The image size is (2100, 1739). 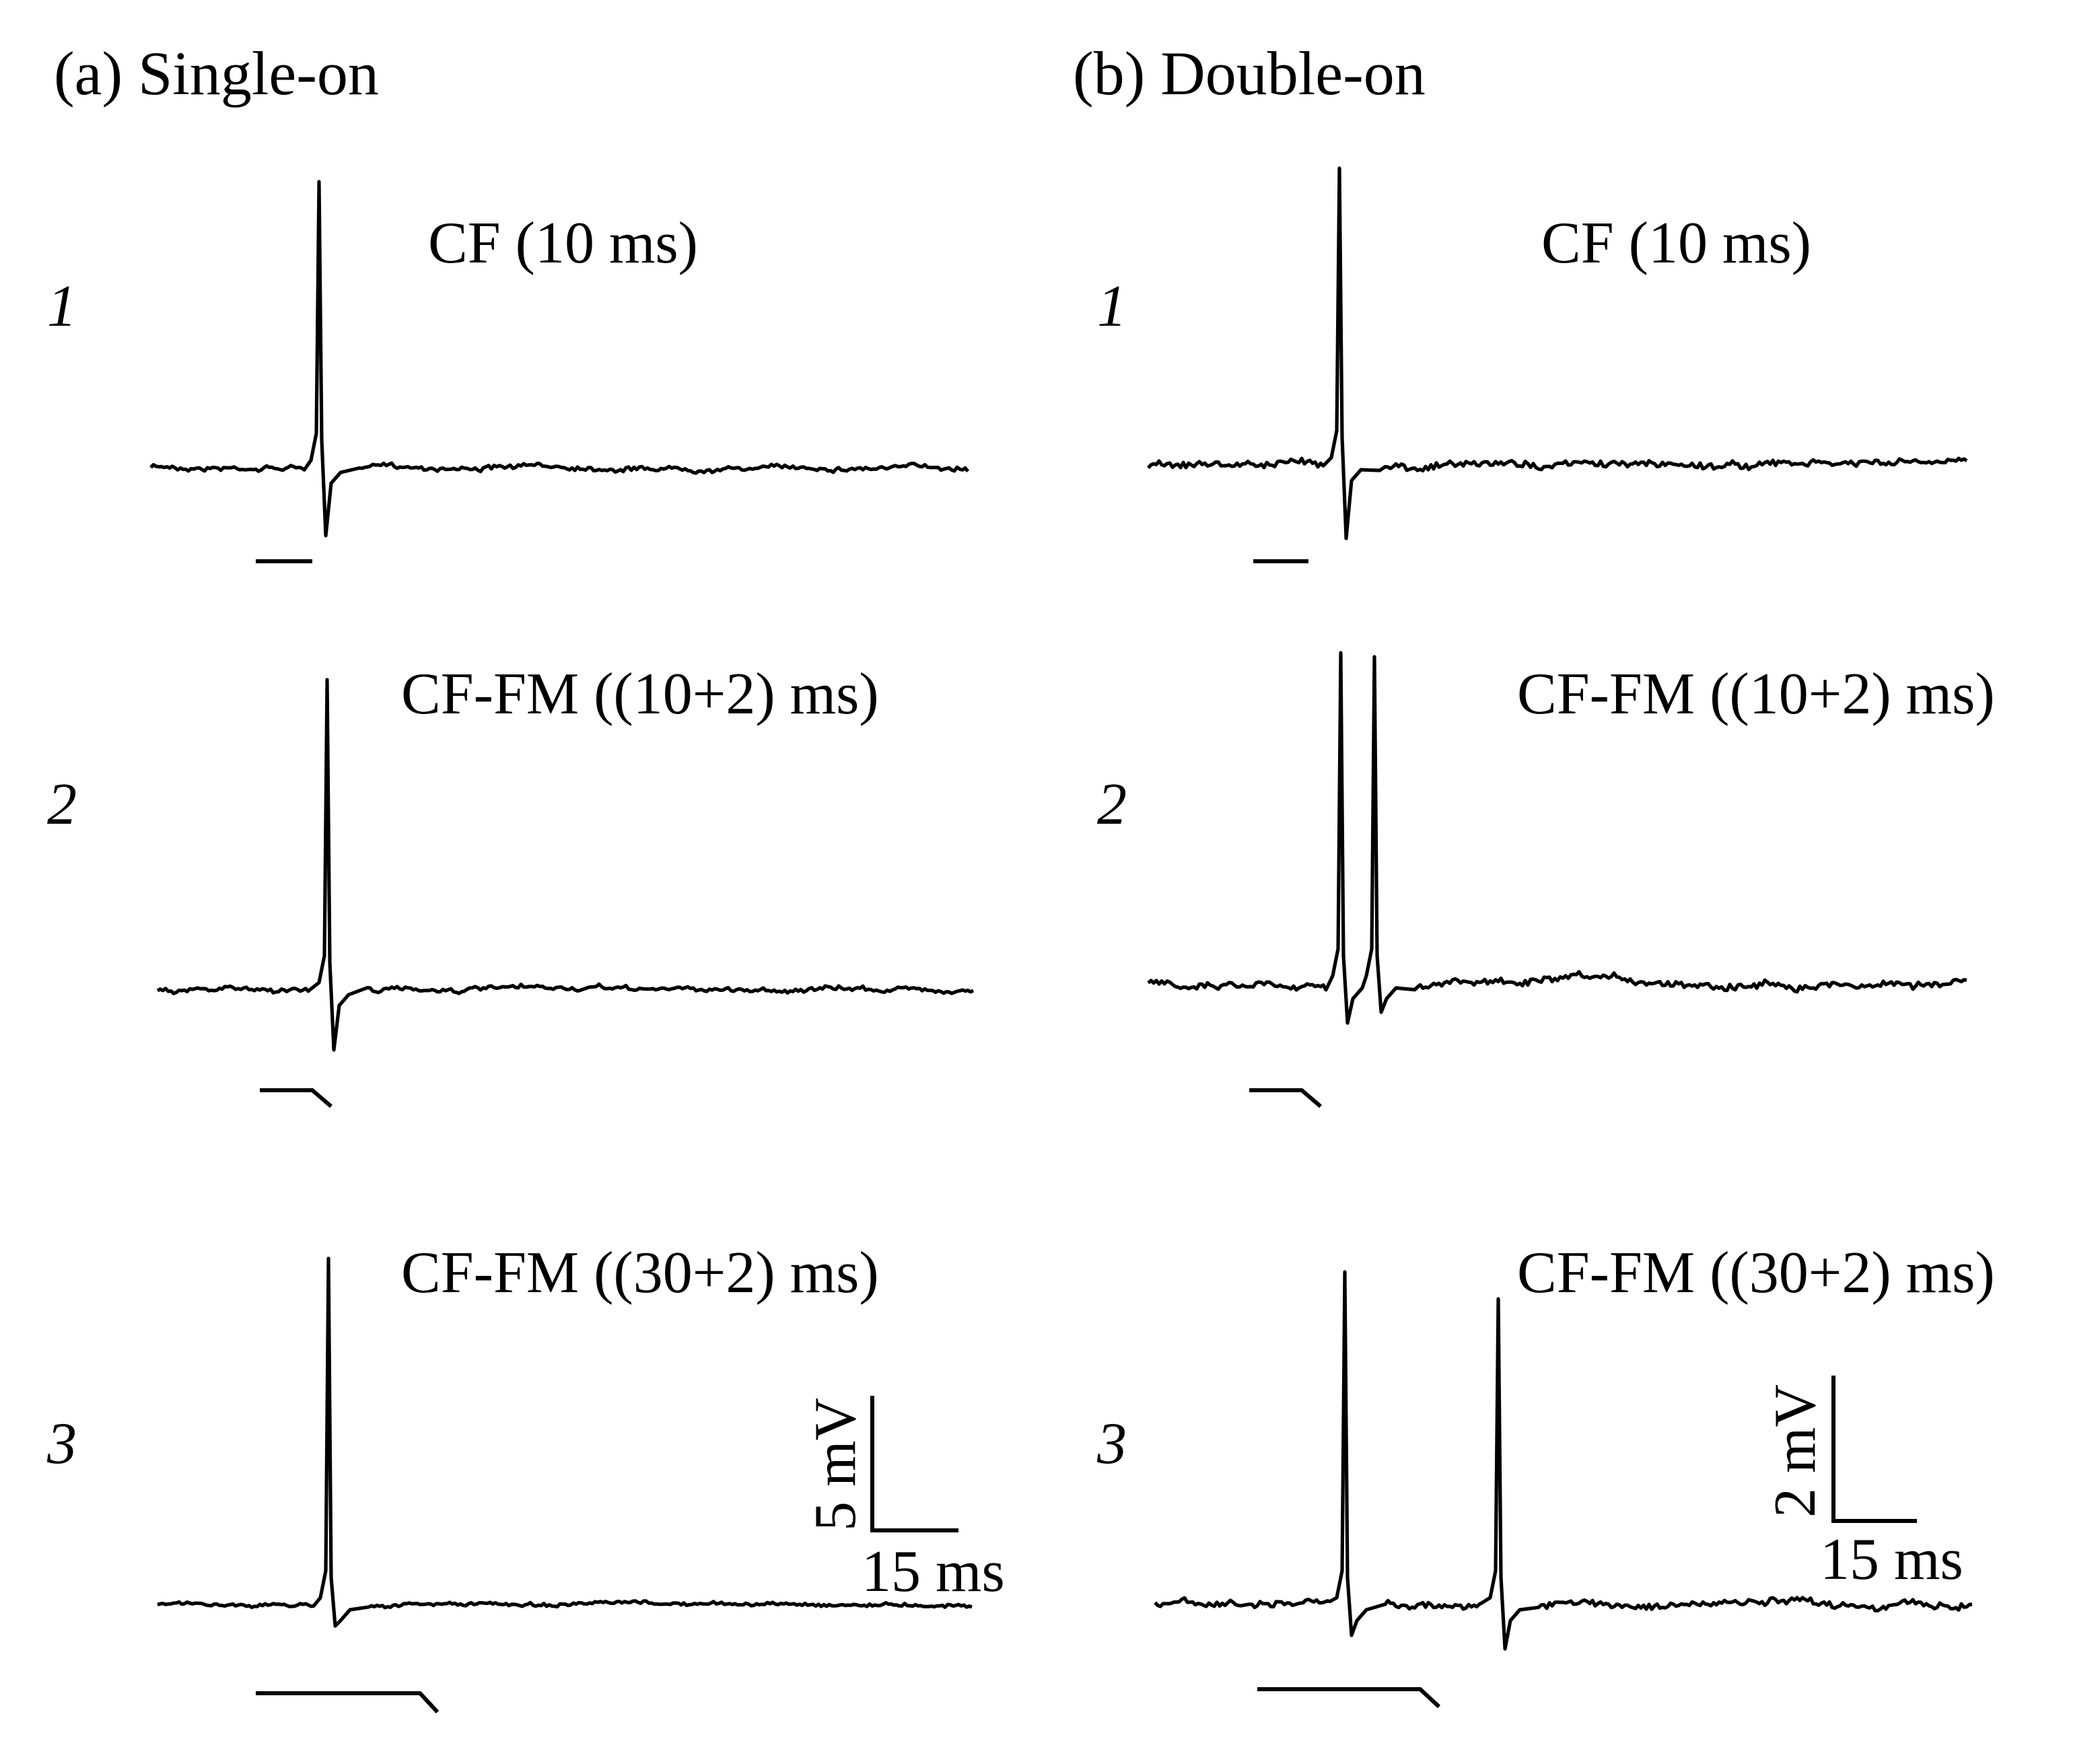 I want to click on panel-title: (a) Single-on, so click(x=216, y=73).